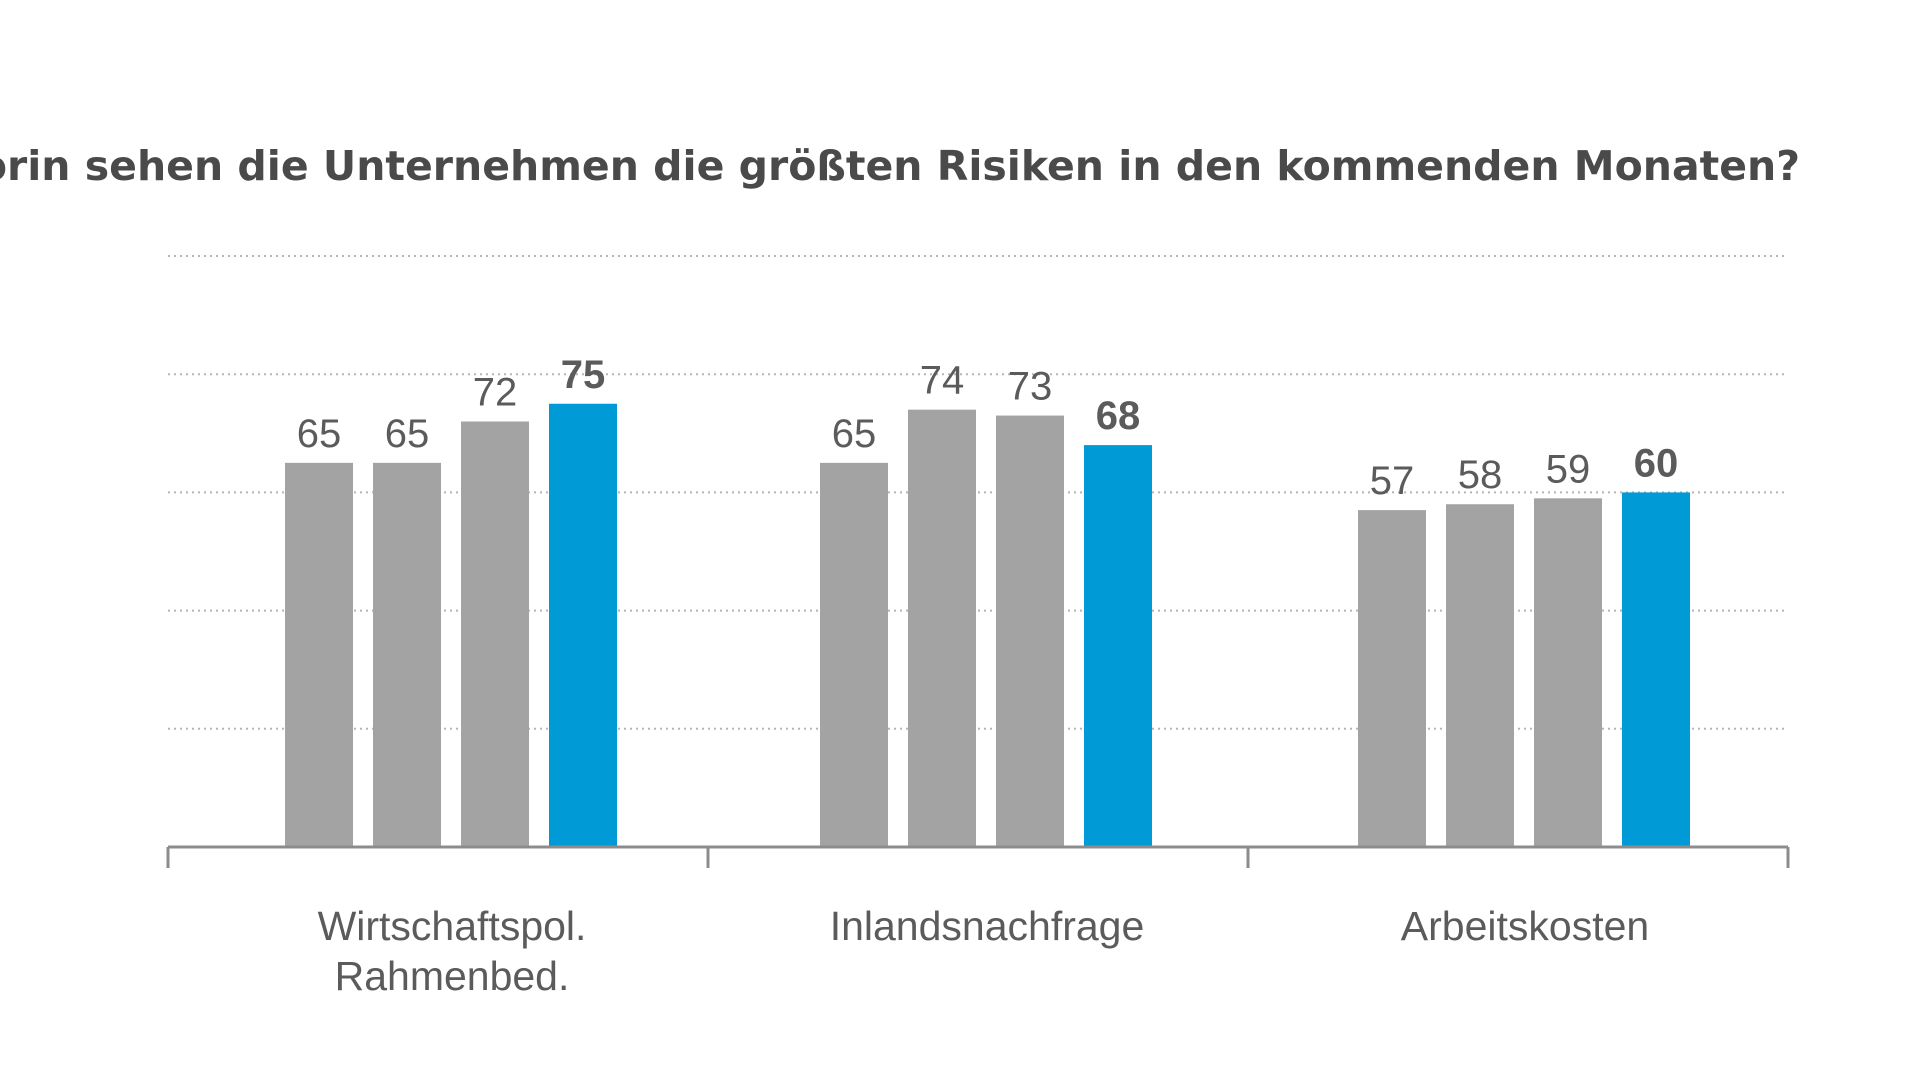 Image resolution: width=1920 pixels, height=1080 pixels. Describe the element at coordinates (987, 926) in the screenshot. I see `category-label: Inlandsnachfrage` at that location.